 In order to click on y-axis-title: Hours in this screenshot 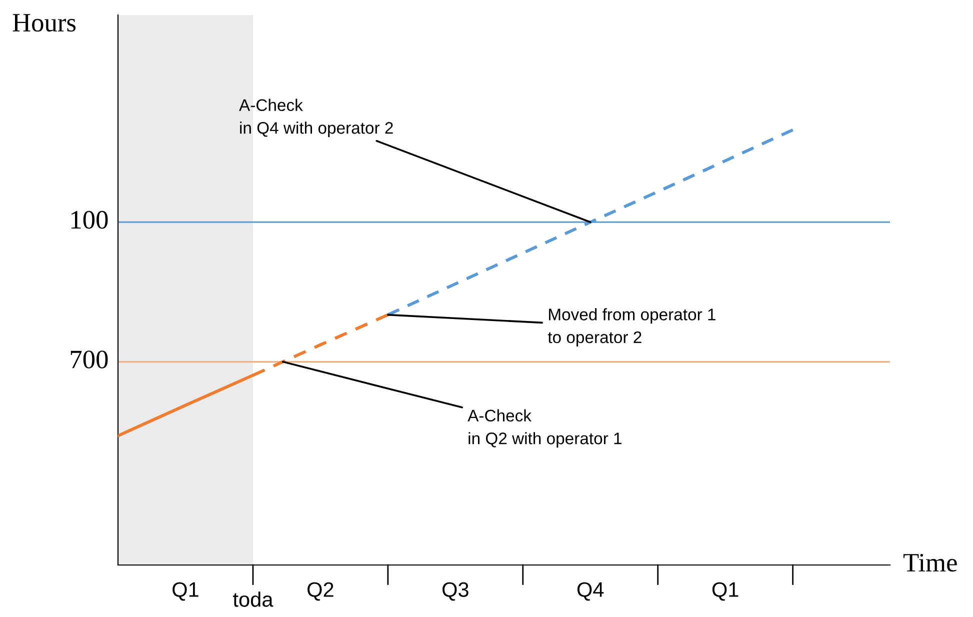, I will do `click(44, 23)`.